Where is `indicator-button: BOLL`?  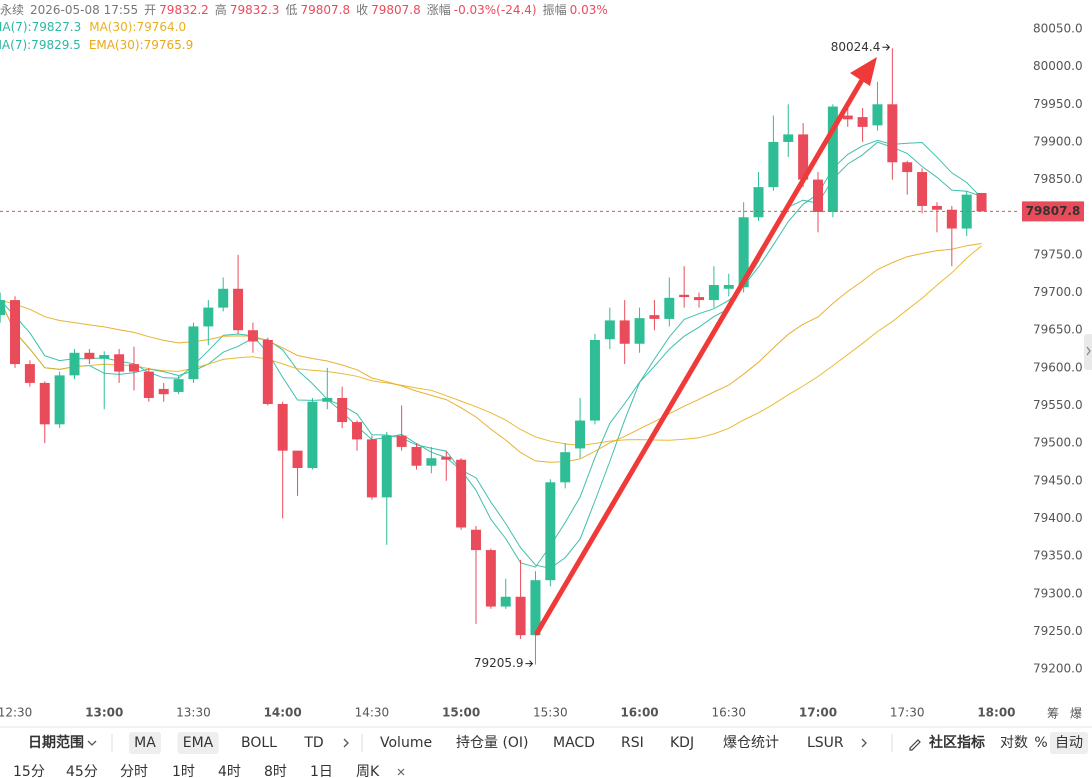 indicator-button: BOLL is located at coordinates (259, 743).